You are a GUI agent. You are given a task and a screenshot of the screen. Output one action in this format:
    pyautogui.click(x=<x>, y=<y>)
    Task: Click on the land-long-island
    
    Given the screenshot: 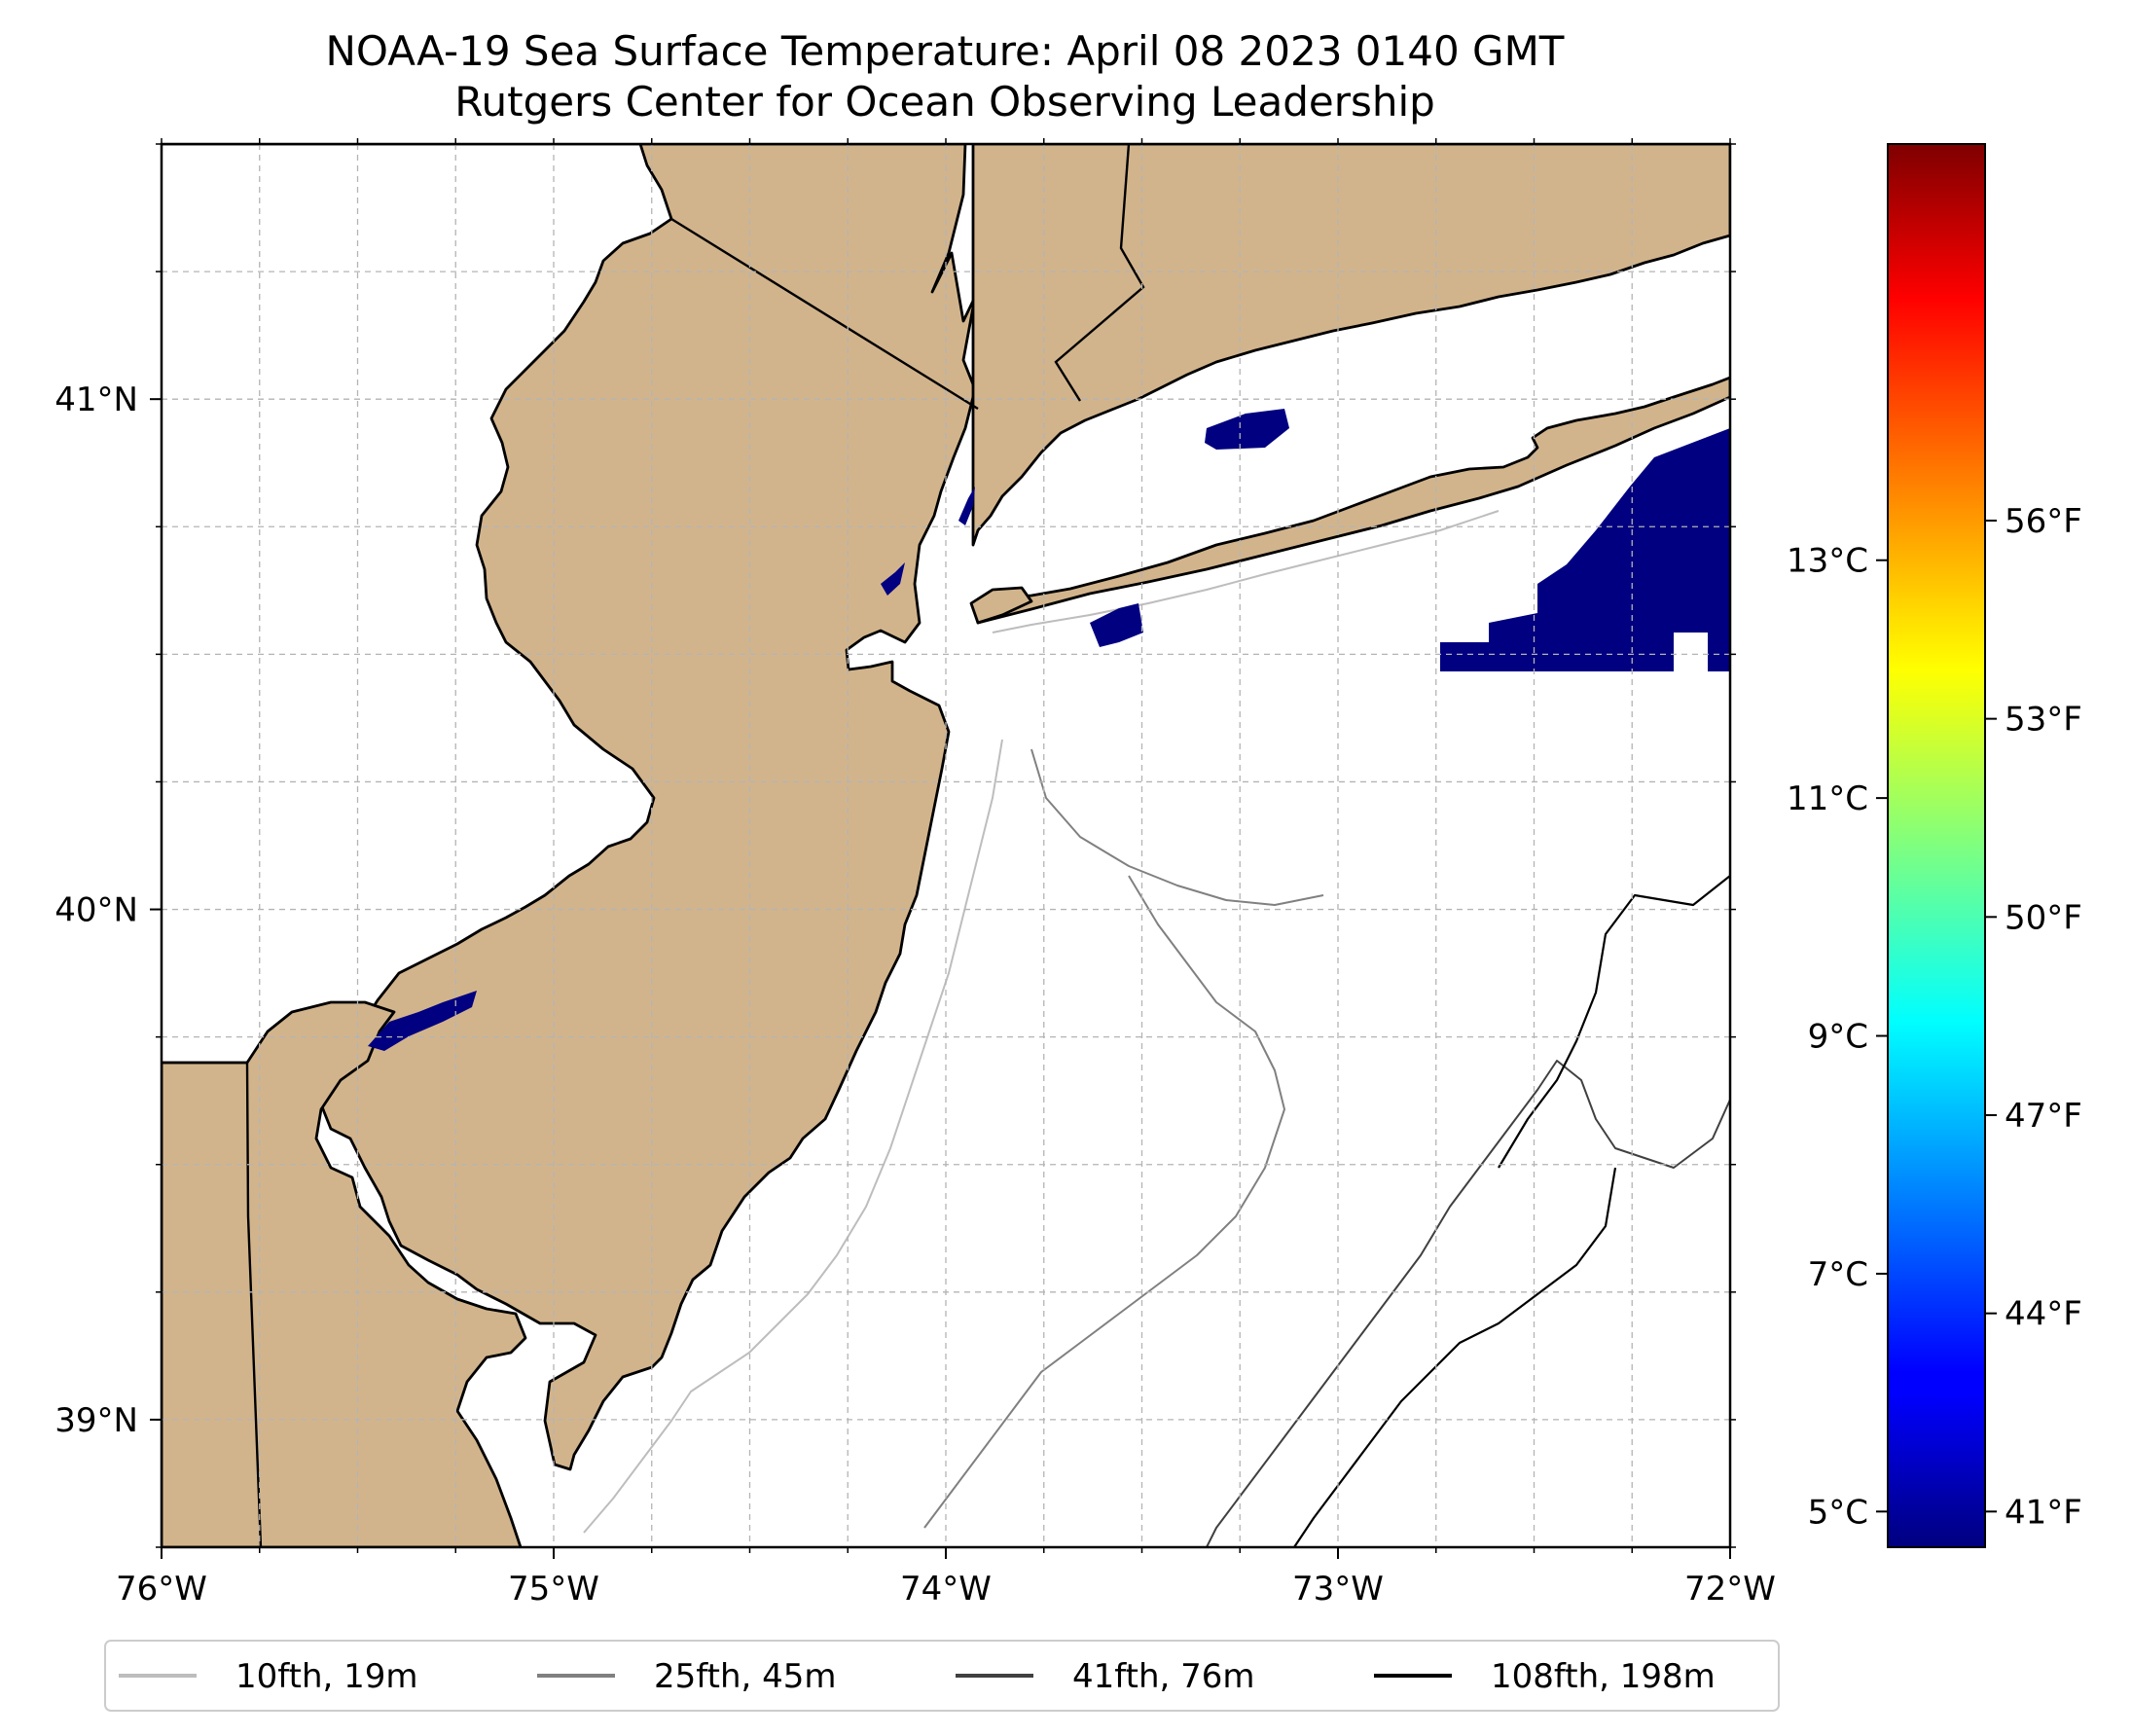 What is the action you would take?
    pyautogui.click(x=1351, y=501)
    